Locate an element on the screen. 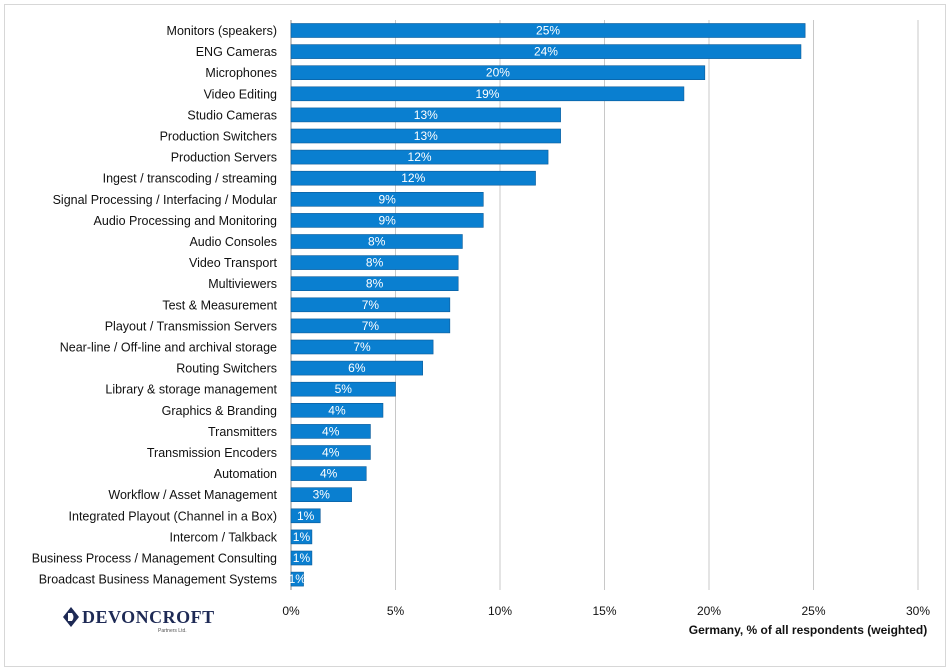 The height and width of the screenshot is (671, 950). bar-data-label: 3% is located at coordinates (322, 495).